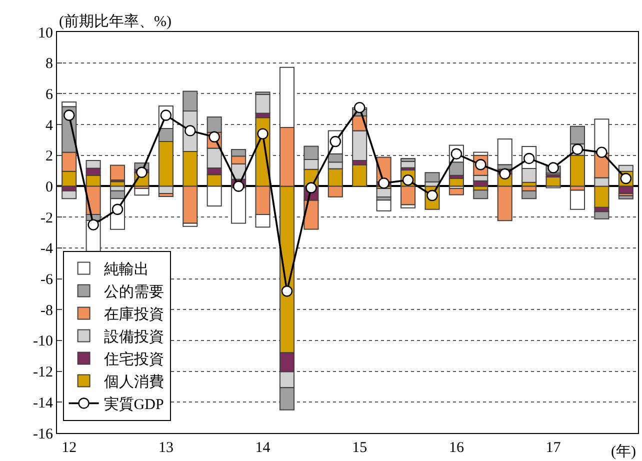 This screenshot has height=461, width=642. I want to click on legend-label: 個人消費, so click(134, 382).